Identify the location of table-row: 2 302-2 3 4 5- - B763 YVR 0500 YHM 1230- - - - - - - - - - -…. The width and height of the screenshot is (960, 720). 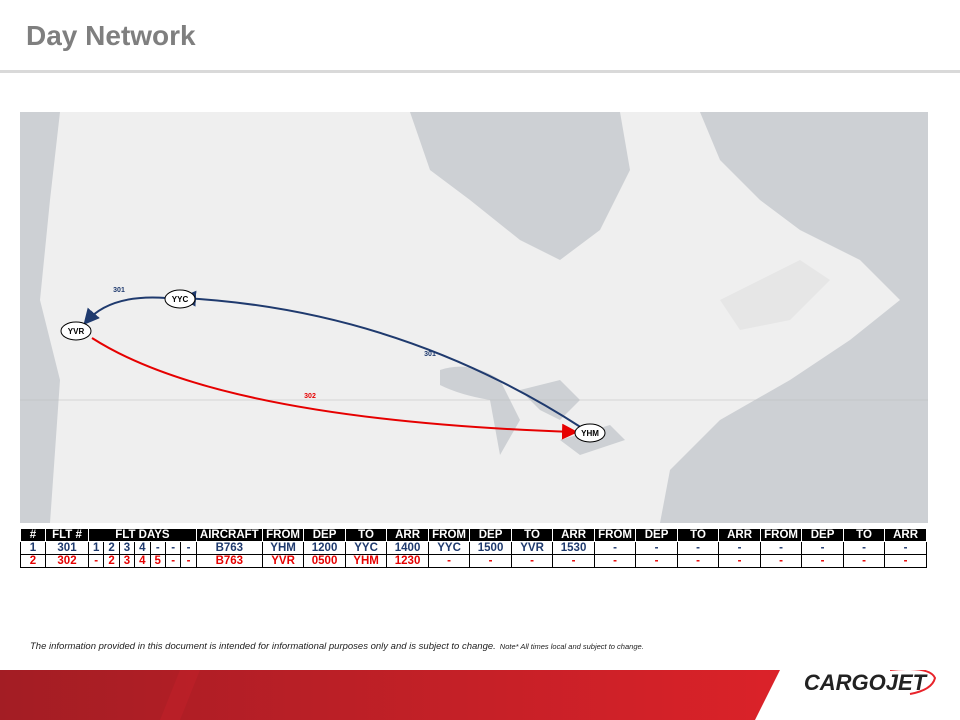
(473, 561).